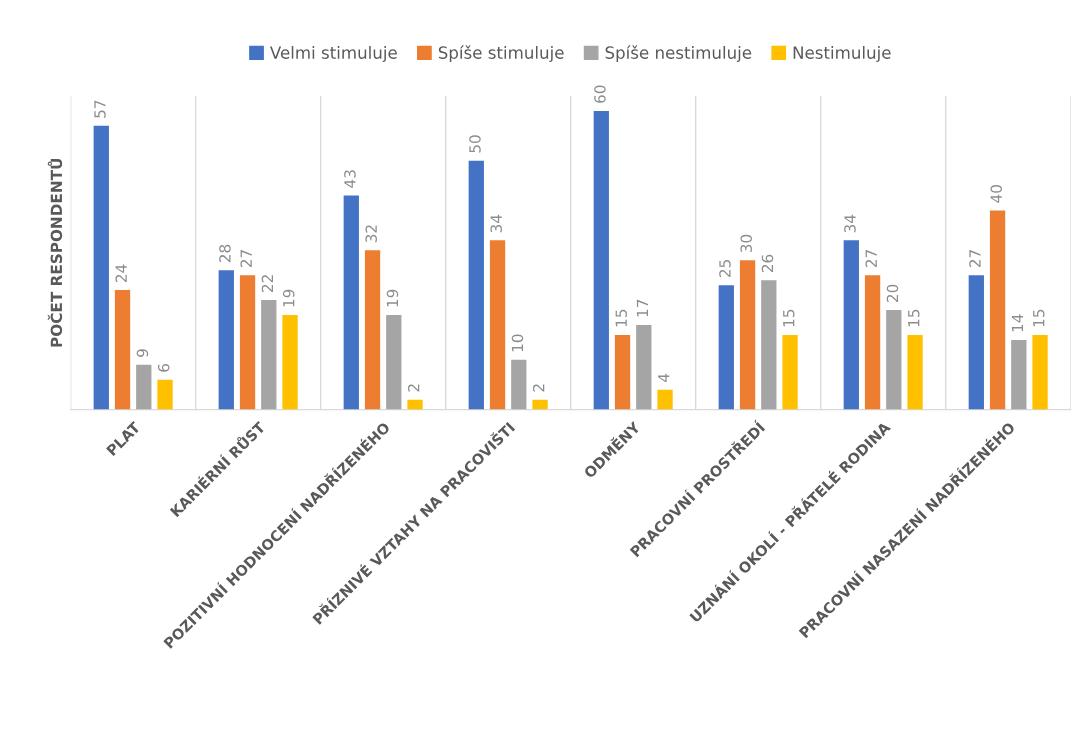 This screenshot has width=1087, height=738. Describe the element at coordinates (767, 263) in the screenshot. I see `data-label: 26` at that location.